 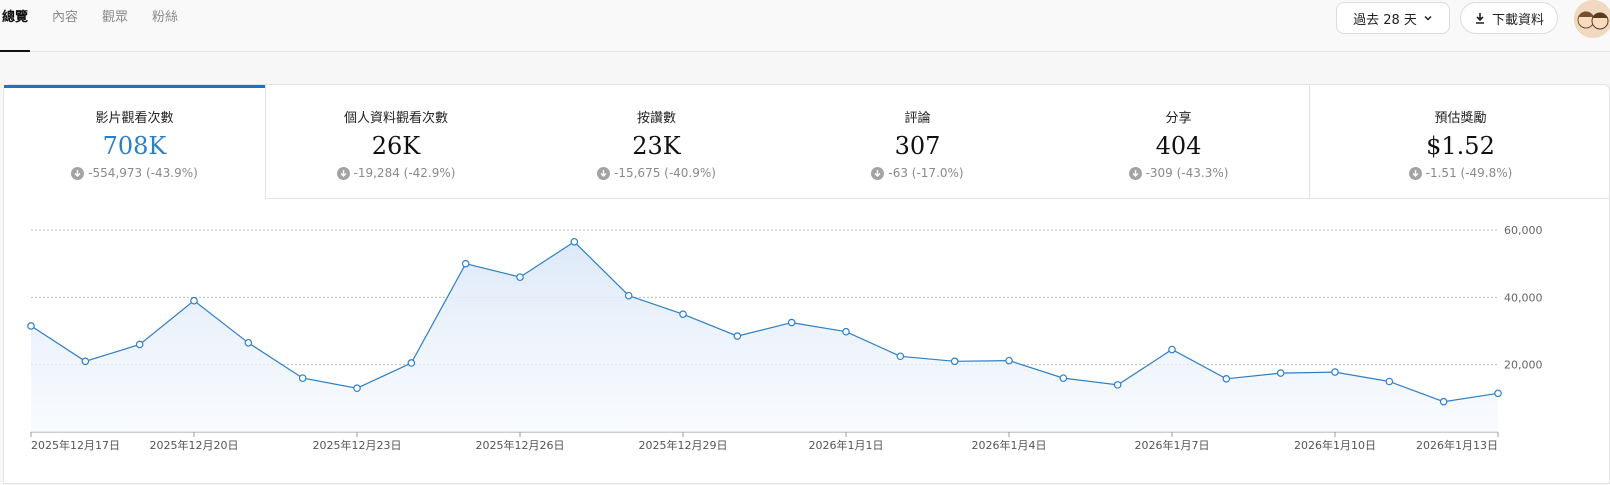 I want to click on metric-delta: -63 (-17.0%), so click(x=926, y=173).